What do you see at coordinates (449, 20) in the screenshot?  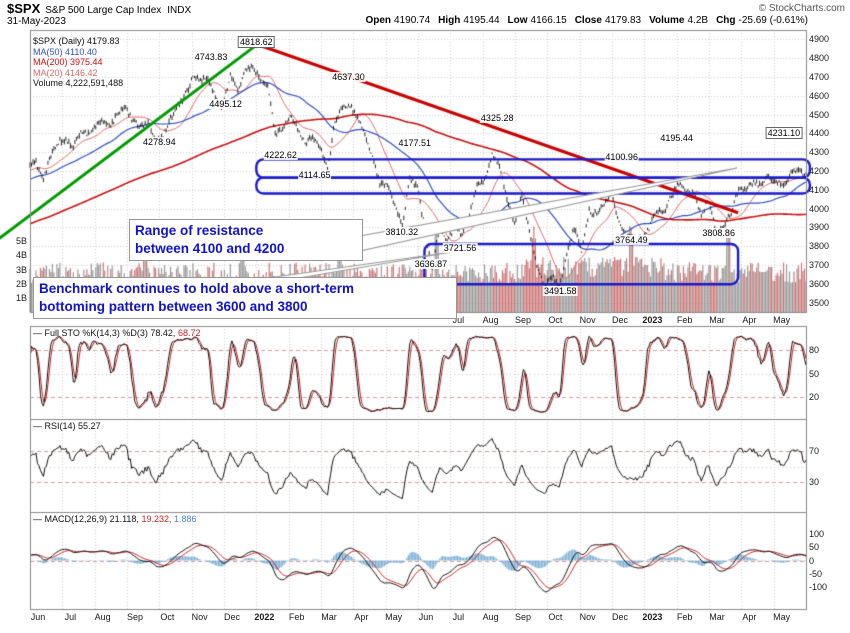 I see `high-label: High` at bounding box center [449, 20].